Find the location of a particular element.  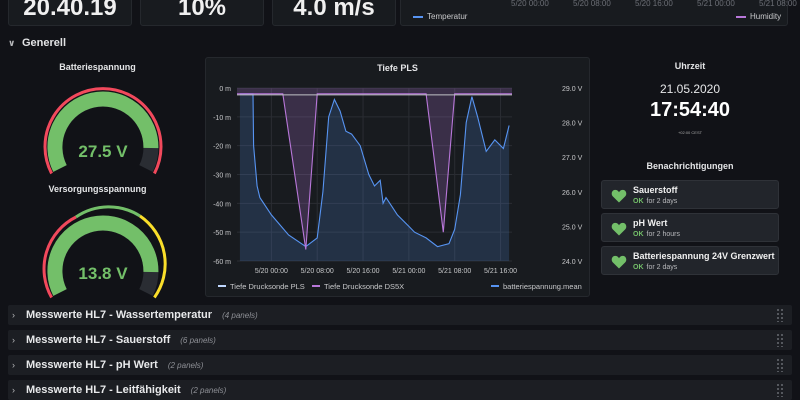

y-left-tick-label: -60 m is located at coordinates (222, 262).